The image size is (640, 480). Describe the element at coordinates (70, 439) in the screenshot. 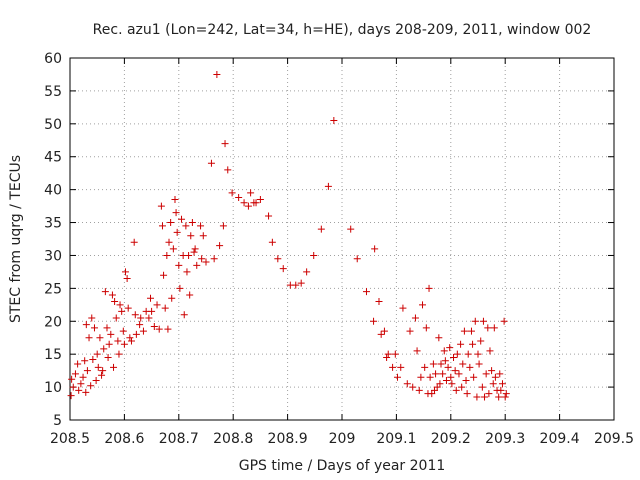

I see `x-tick-label: 208.5` at that location.